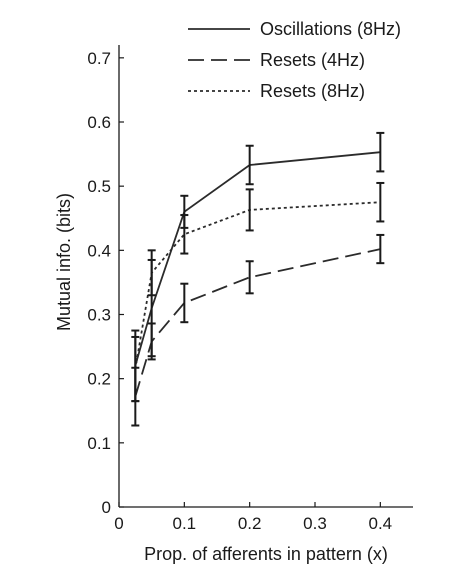 Image resolution: width=472 pixels, height=577 pixels. What do you see at coordinates (312, 91) in the screenshot?
I see `legend-label: Resets (8Hz)` at bounding box center [312, 91].